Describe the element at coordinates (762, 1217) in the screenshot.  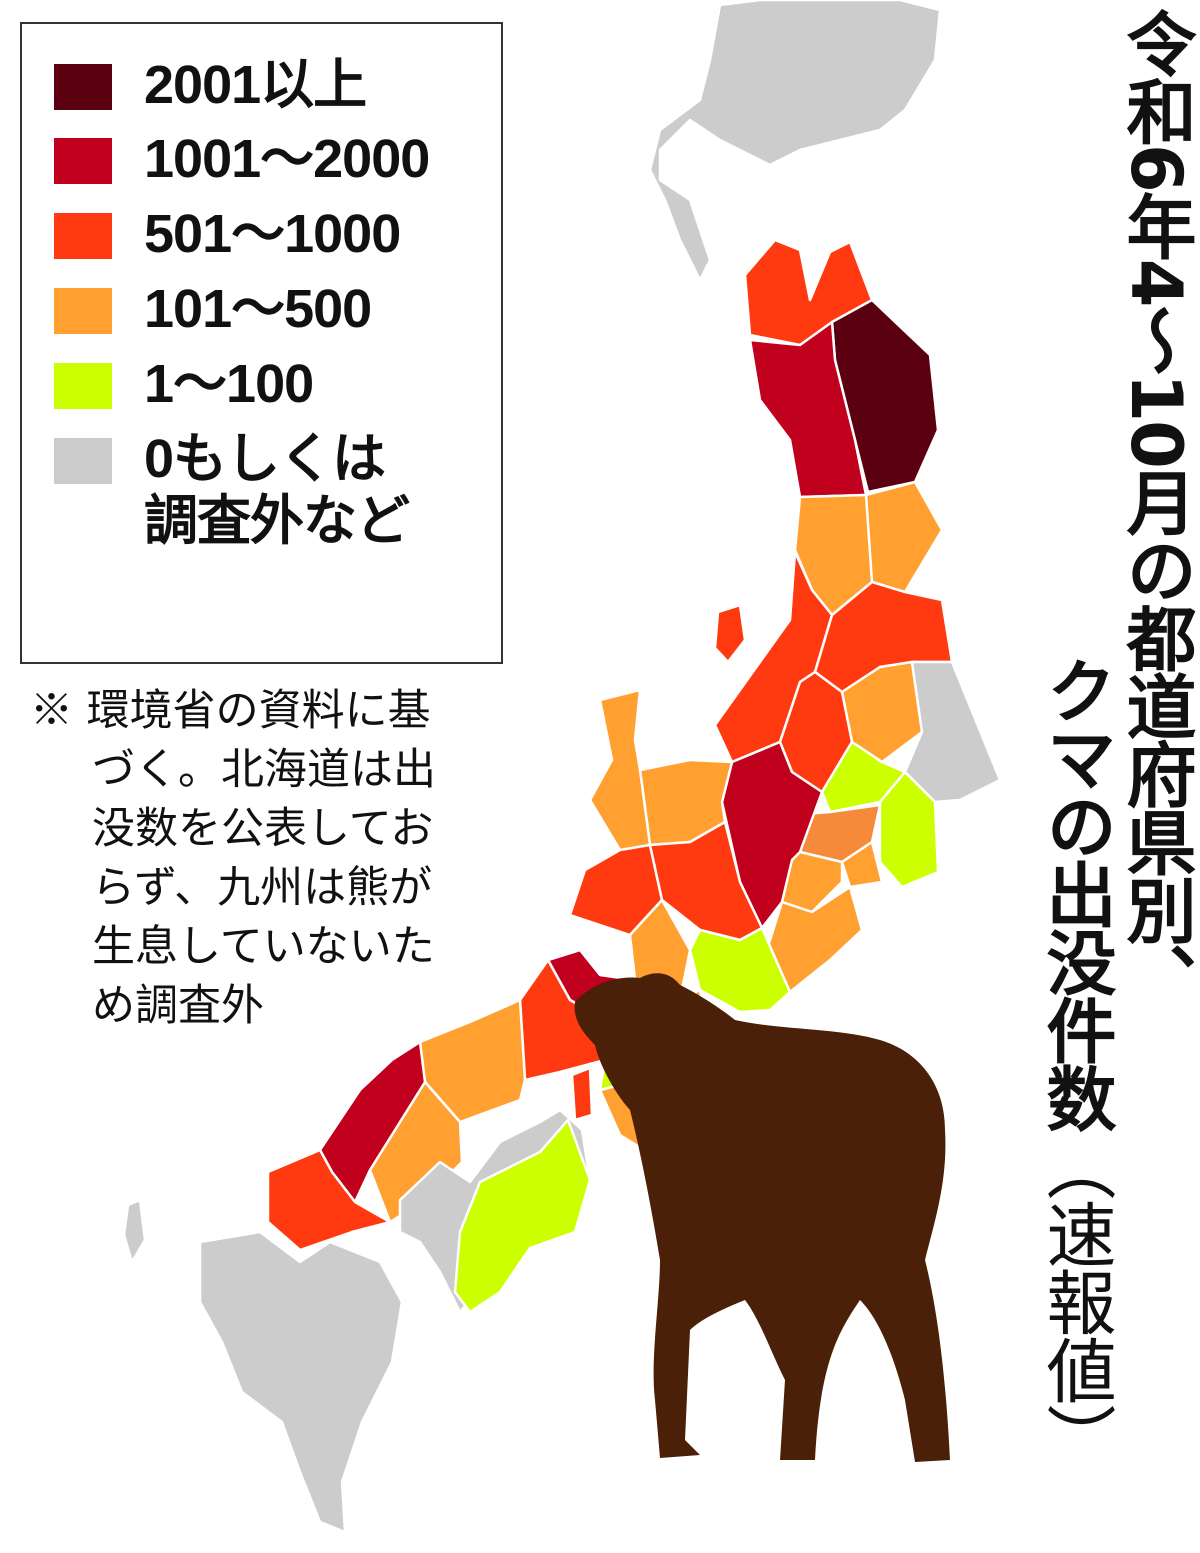
I see `bear-silhouette` at that location.